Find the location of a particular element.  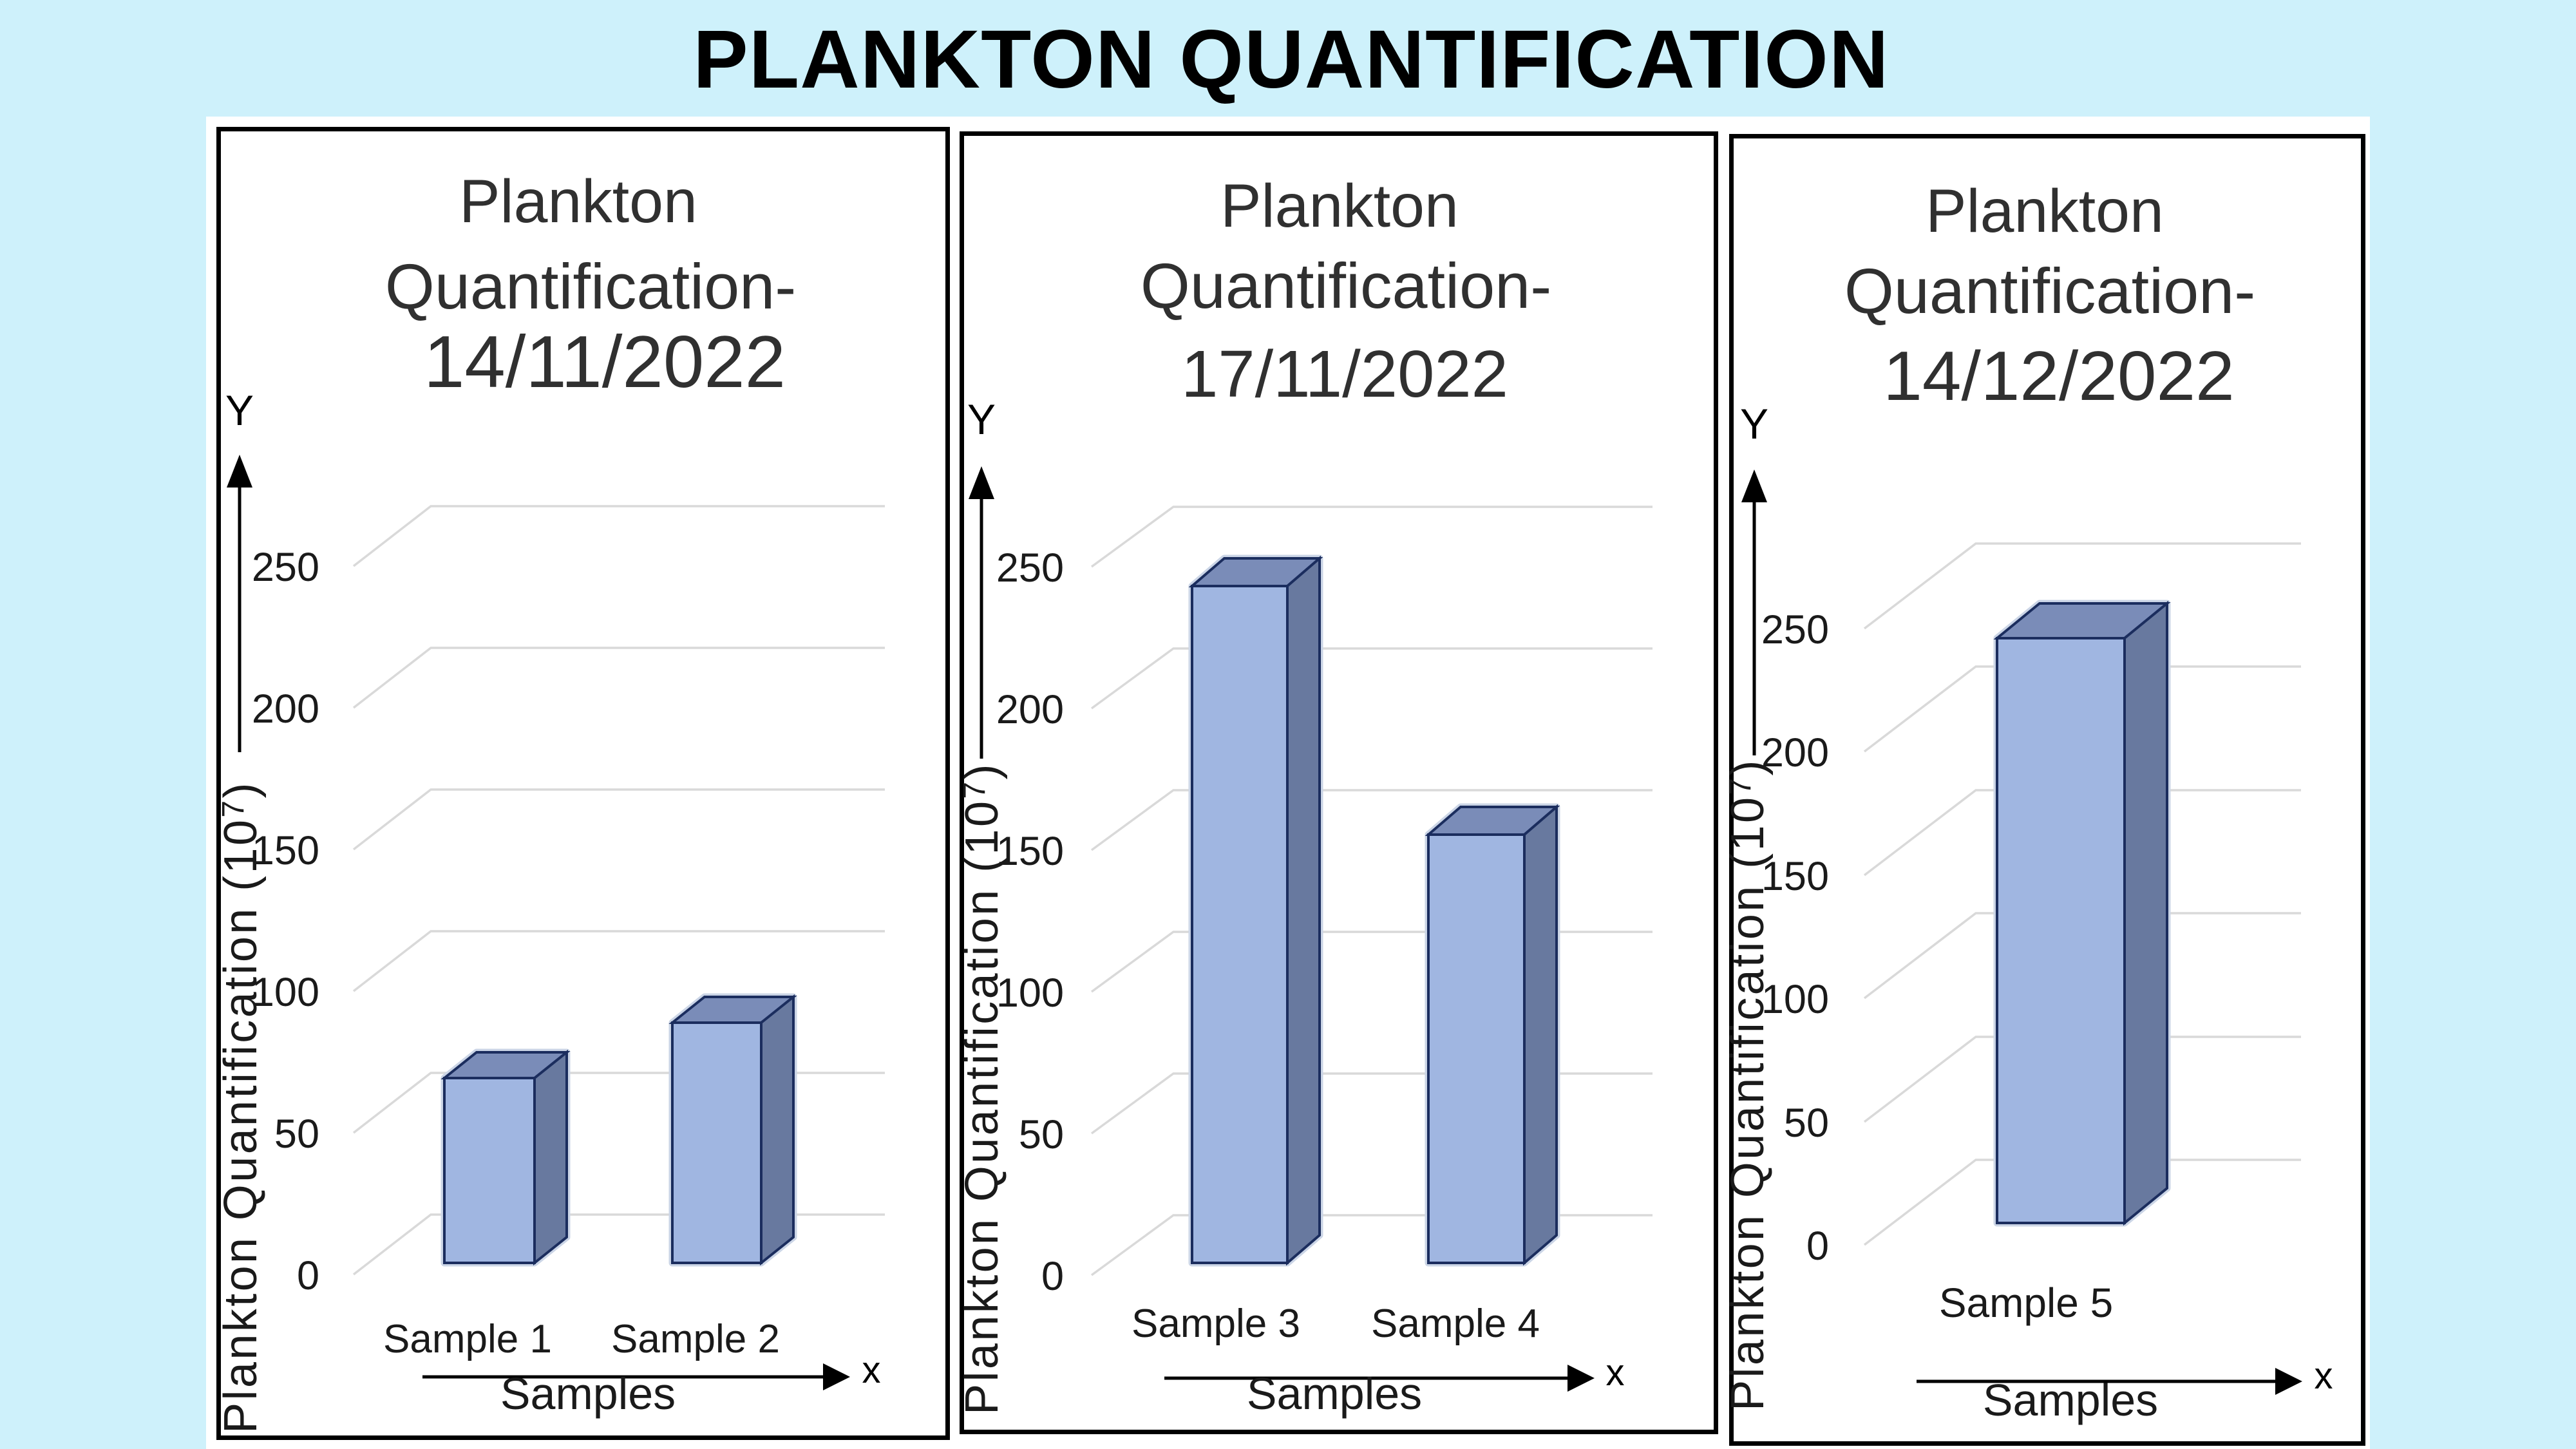

svg-text: Sample 5 is located at coordinates (2026, 1303).